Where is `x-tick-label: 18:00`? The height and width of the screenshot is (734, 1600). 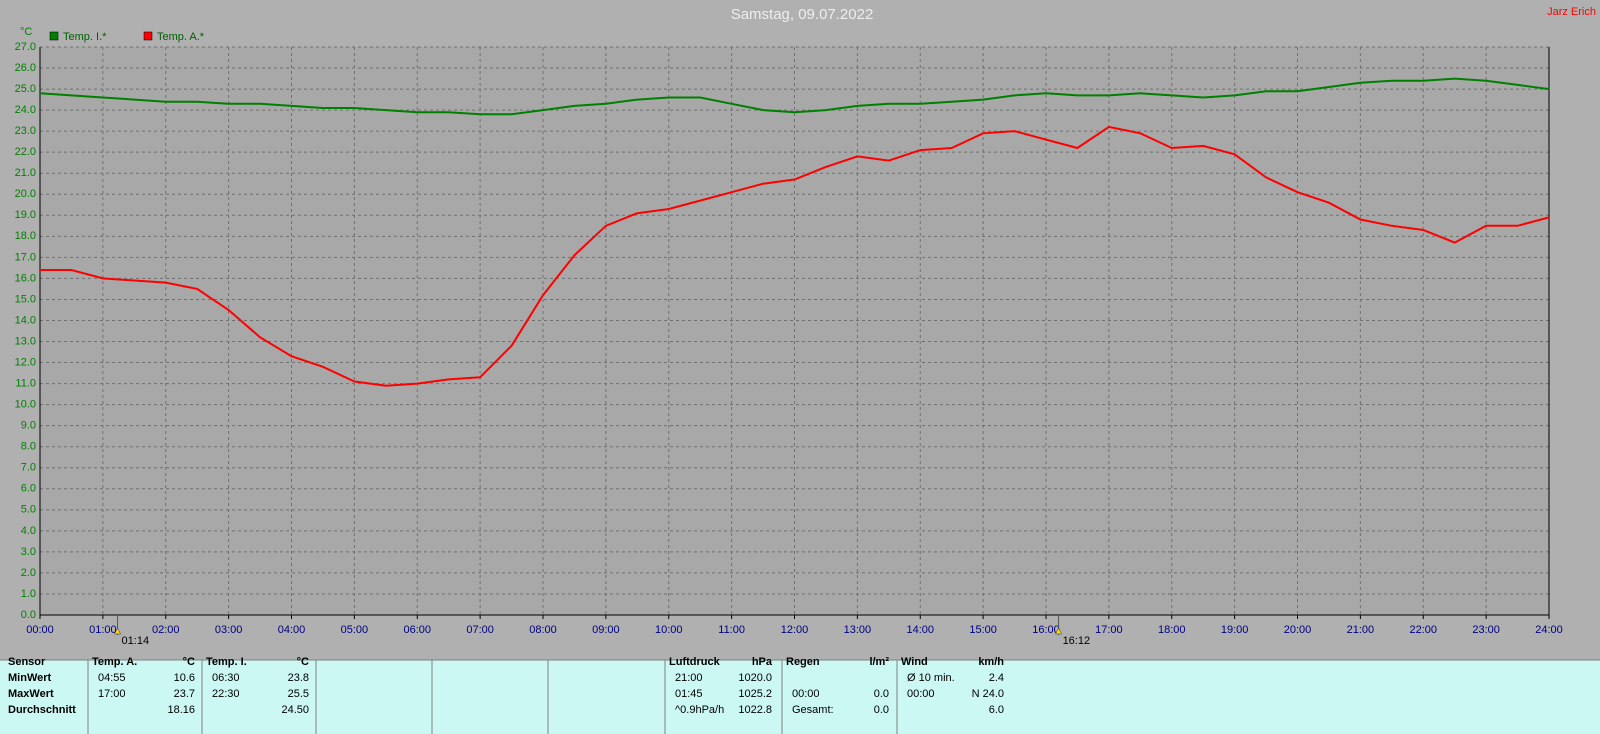 x-tick-label: 18:00 is located at coordinates (1172, 630).